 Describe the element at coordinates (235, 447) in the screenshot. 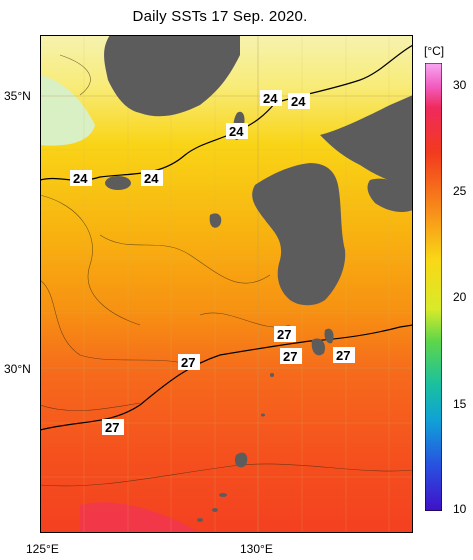

I see `land-ryukyu` at that location.